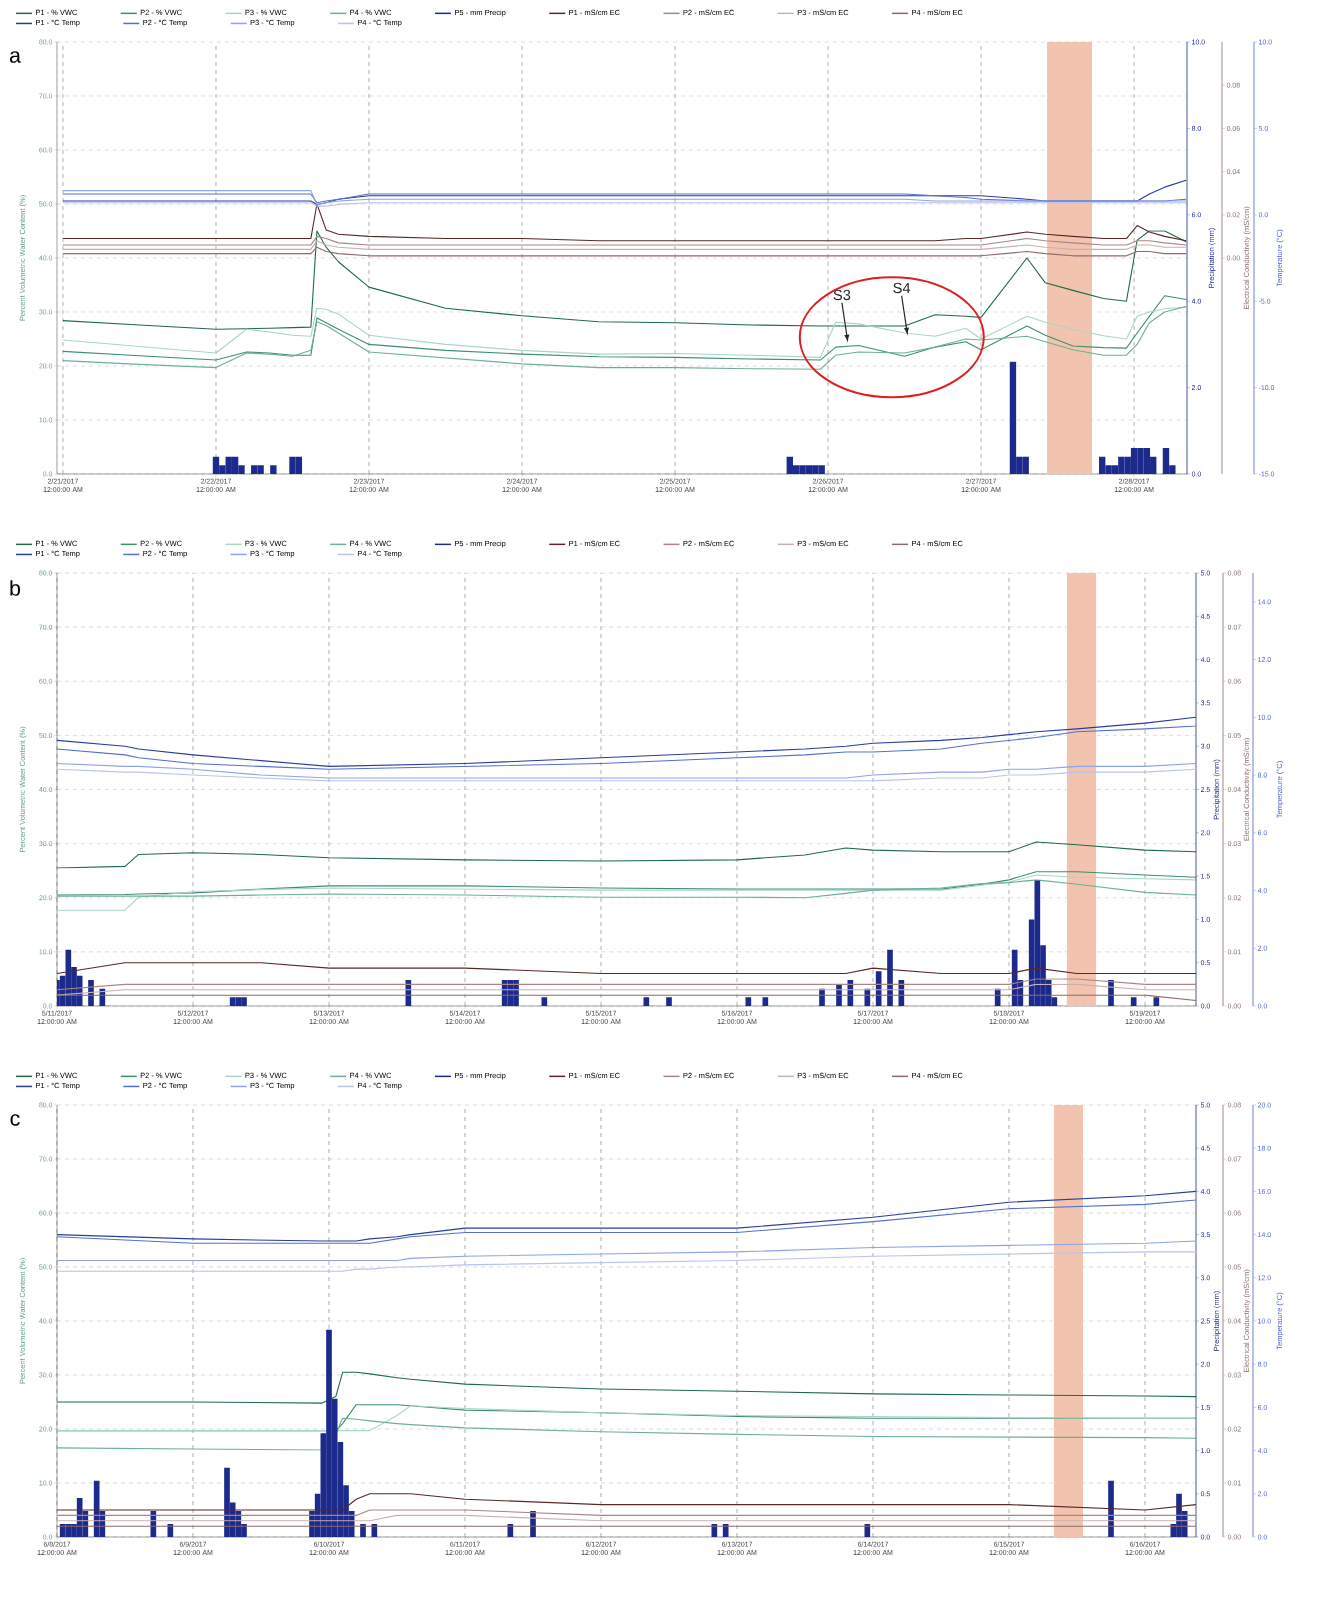 The width and height of the screenshot is (1330, 1613). What do you see at coordinates (15, 588) in the screenshot?
I see `chart-title: b` at bounding box center [15, 588].